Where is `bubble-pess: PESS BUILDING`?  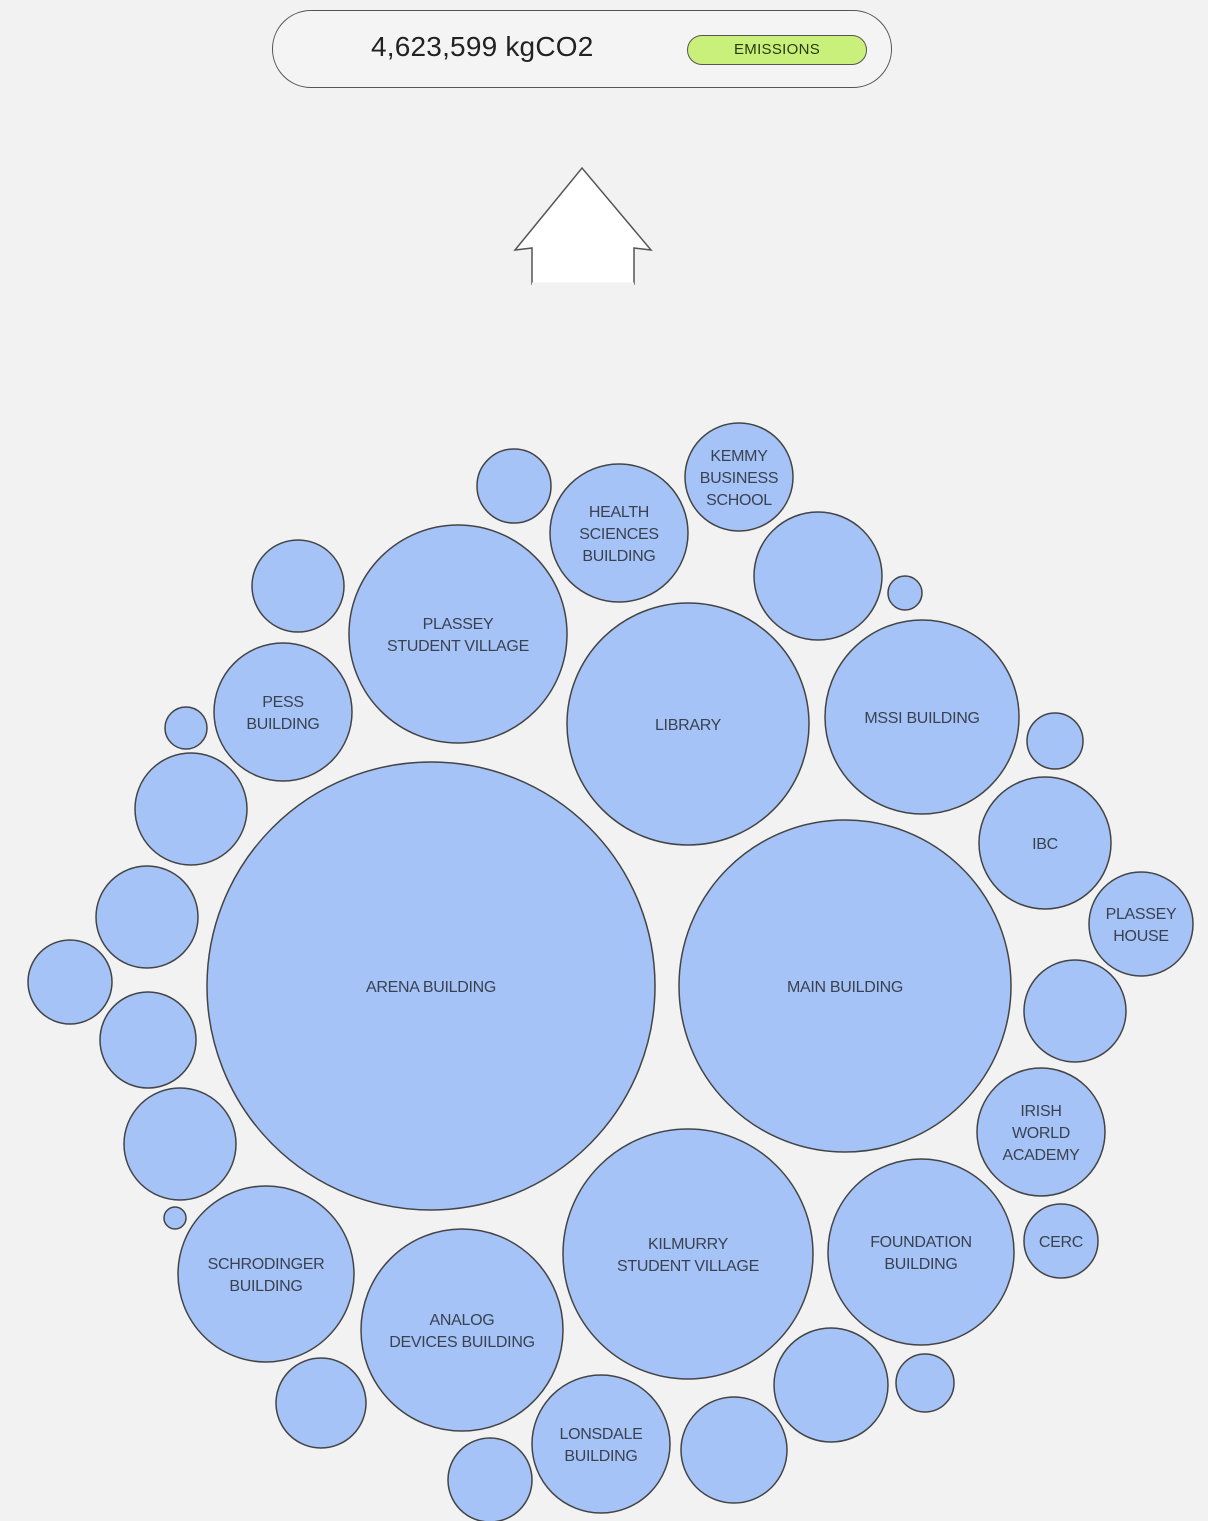 bubble-pess: PESS BUILDING is located at coordinates (283, 712).